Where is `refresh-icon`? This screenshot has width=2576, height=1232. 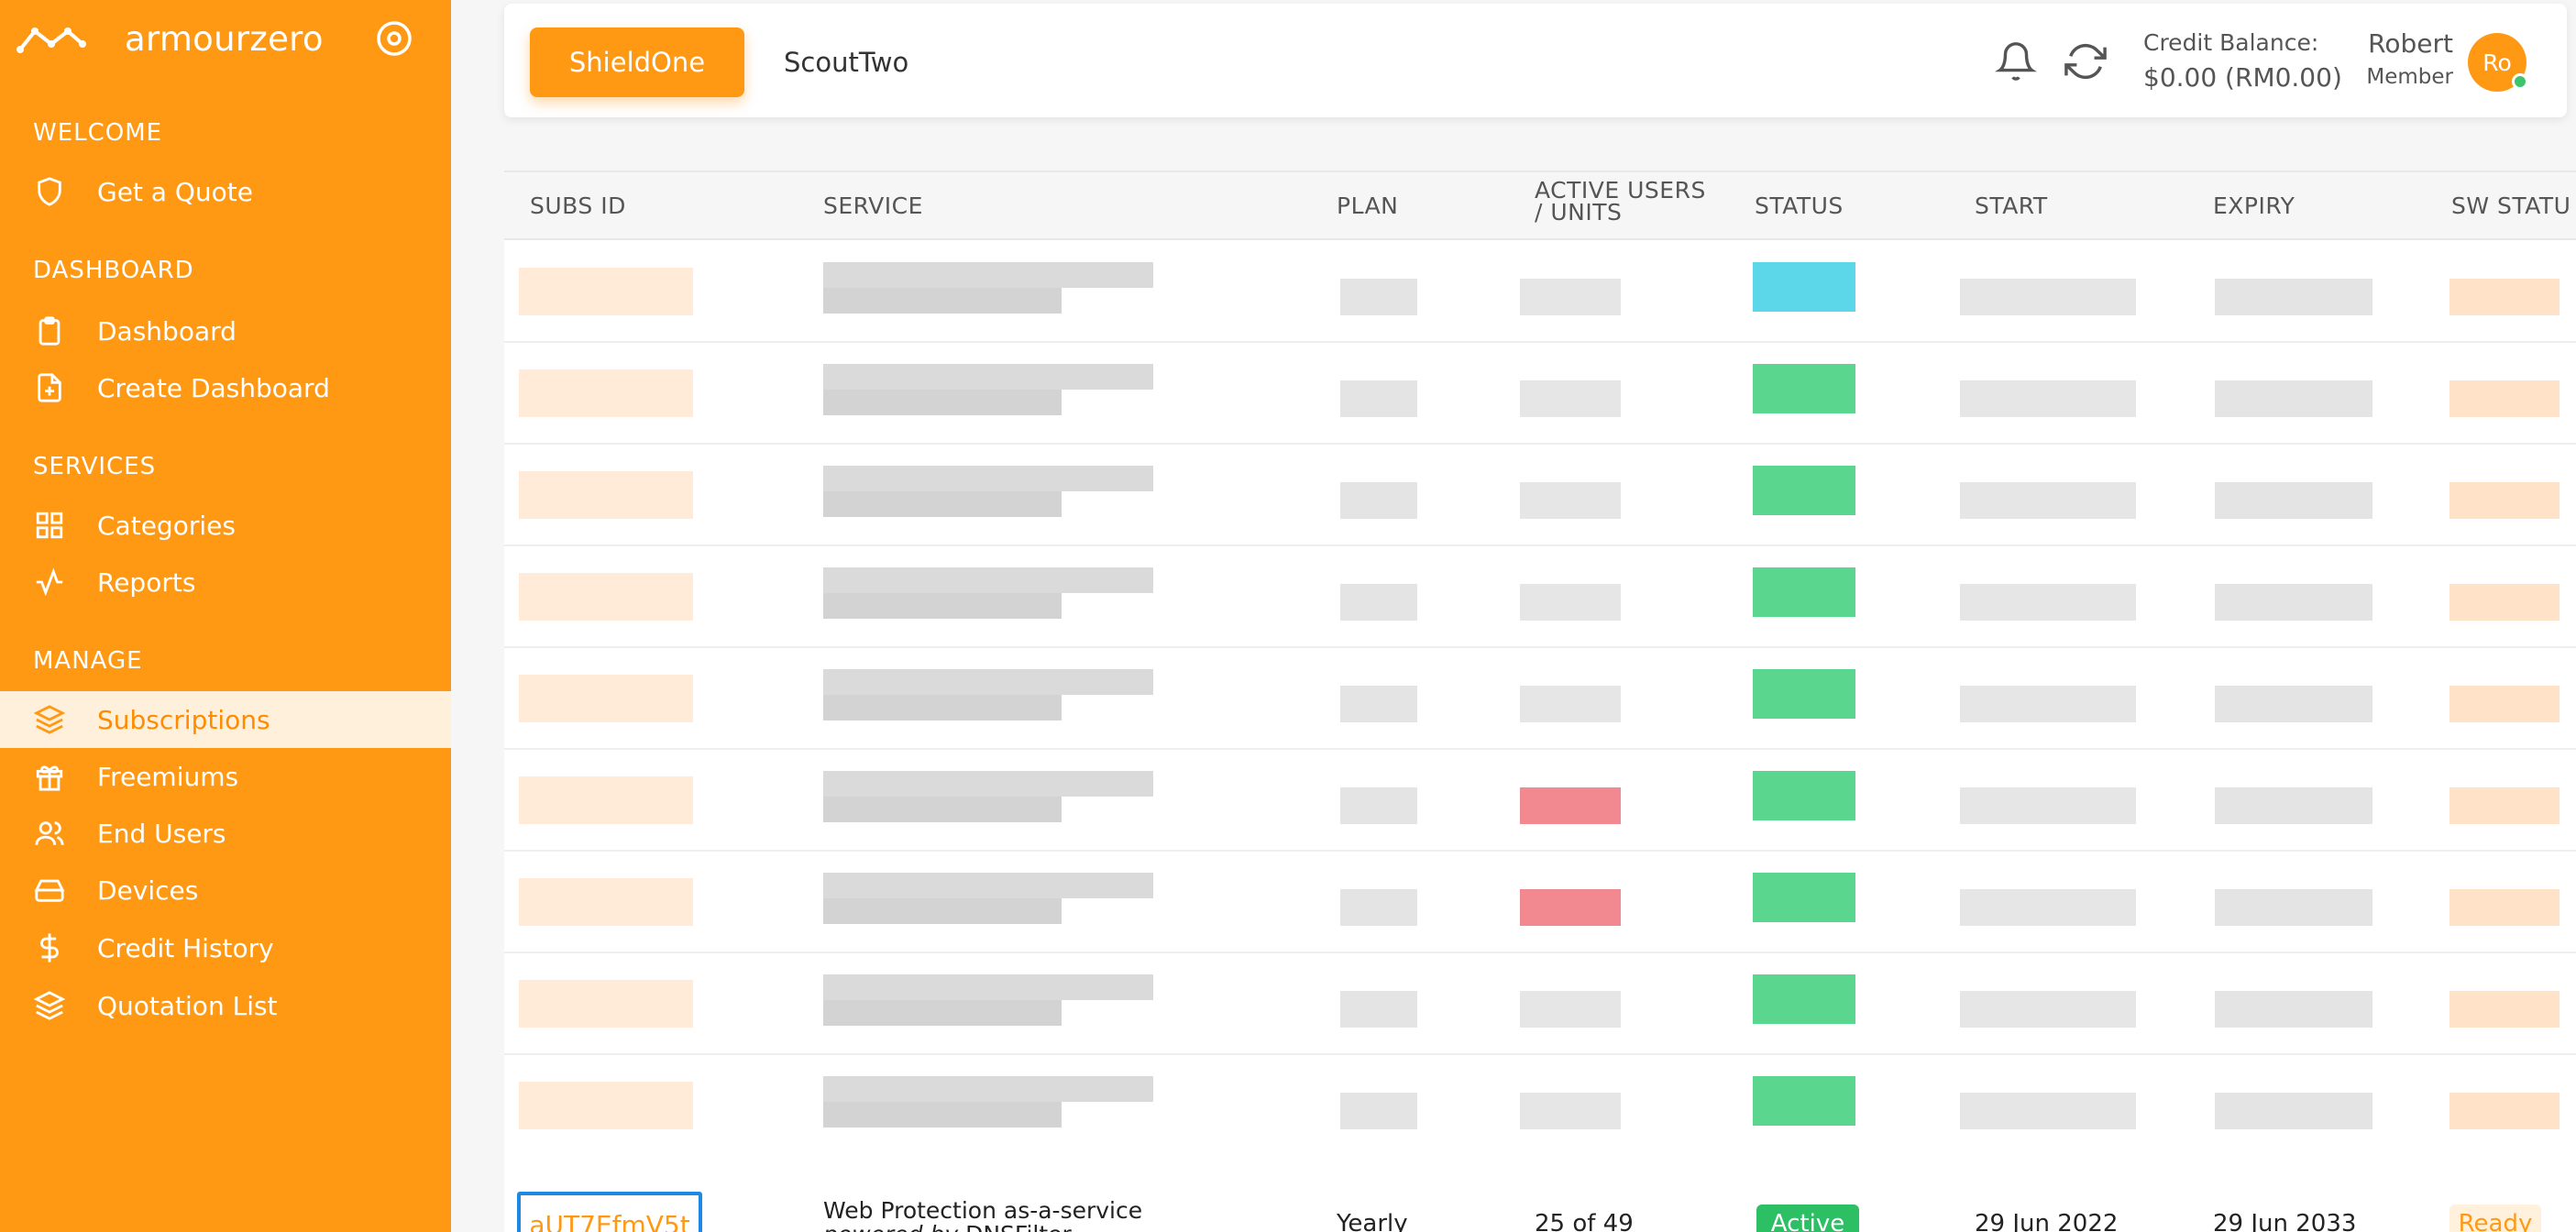
refresh-icon is located at coordinates (2085, 61).